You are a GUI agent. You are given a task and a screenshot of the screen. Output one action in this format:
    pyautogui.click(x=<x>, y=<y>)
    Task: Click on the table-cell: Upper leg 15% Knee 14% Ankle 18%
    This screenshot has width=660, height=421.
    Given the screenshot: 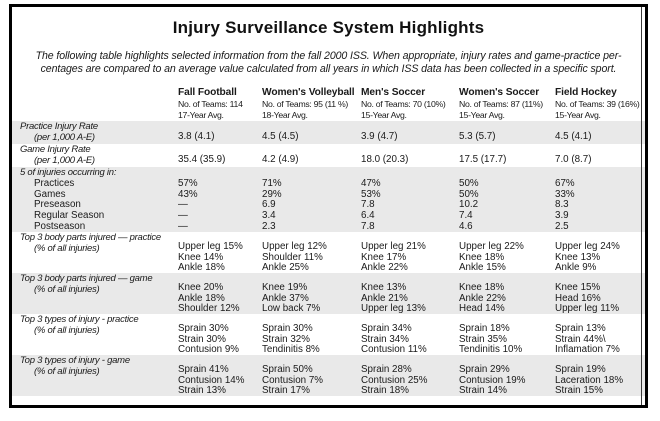 What is the action you would take?
    pyautogui.click(x=220, y=253)
    